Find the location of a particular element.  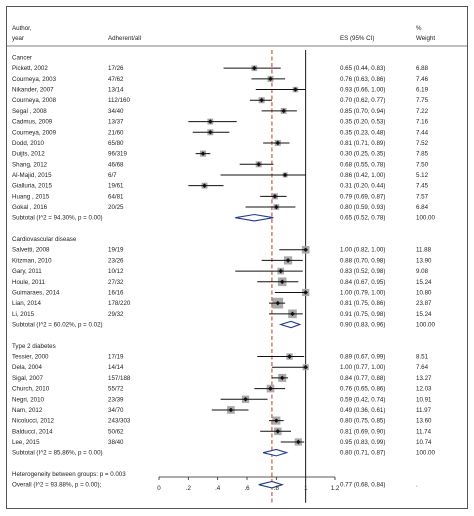

study-ratio: 17/19 is located at coordinates (116, 357).